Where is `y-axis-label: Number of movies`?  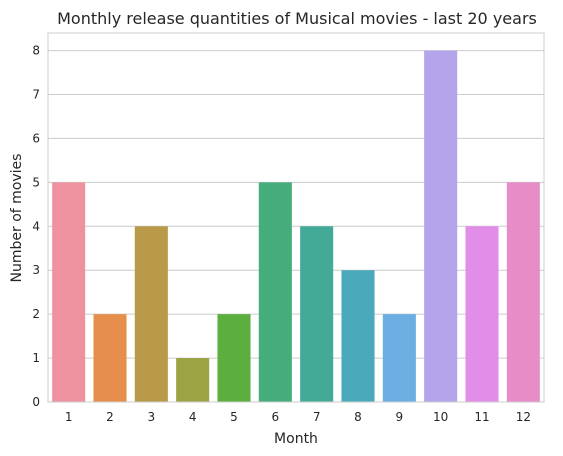 y-axis-label: Number of movies is located at coordinates (17, 218).